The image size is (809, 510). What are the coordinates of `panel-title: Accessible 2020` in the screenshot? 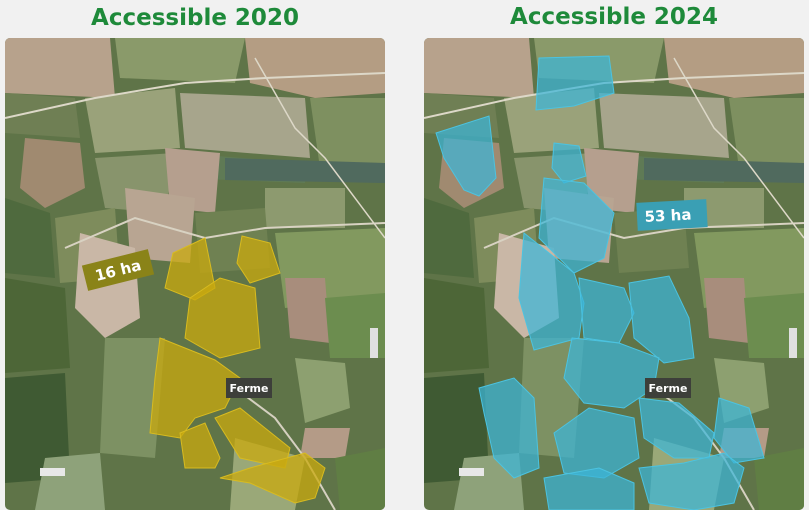 It's located at (195, 18).